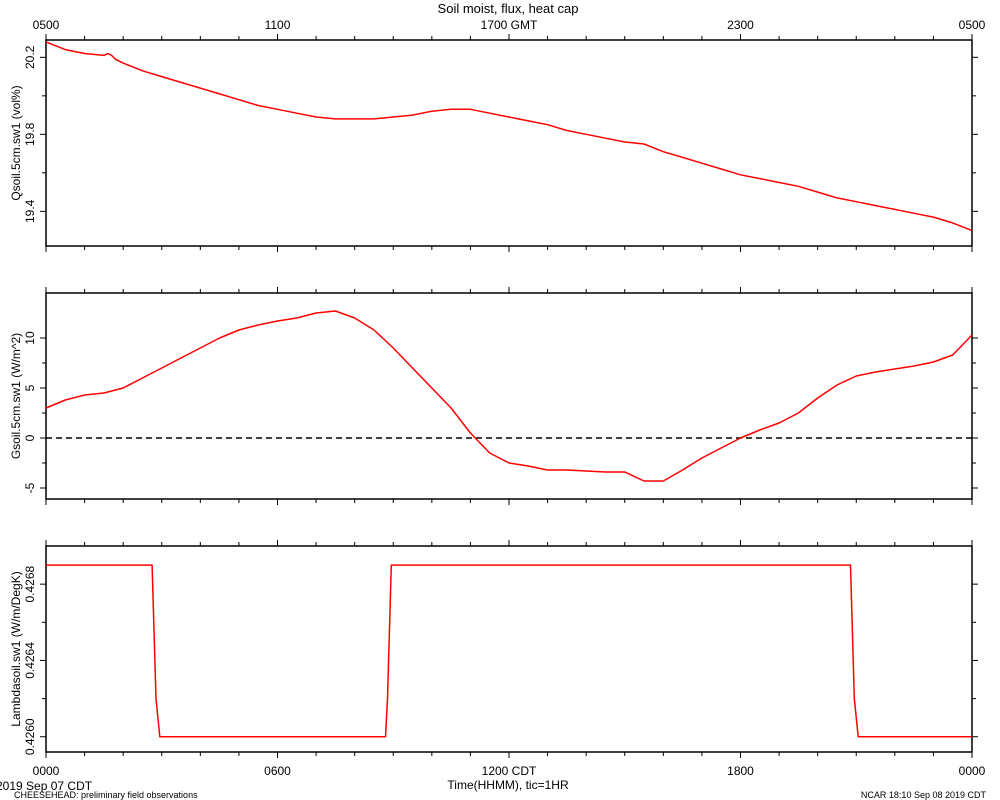  Describe the element at coordinates (30, 338) in the screenshot. I see `y-tick-label: 10` at that location.